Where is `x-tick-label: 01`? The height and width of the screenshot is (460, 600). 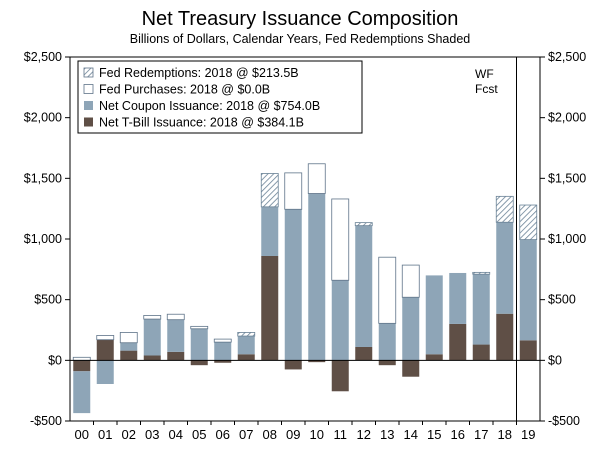
x-tick-label: 01 is located at coordinates (105, 434).